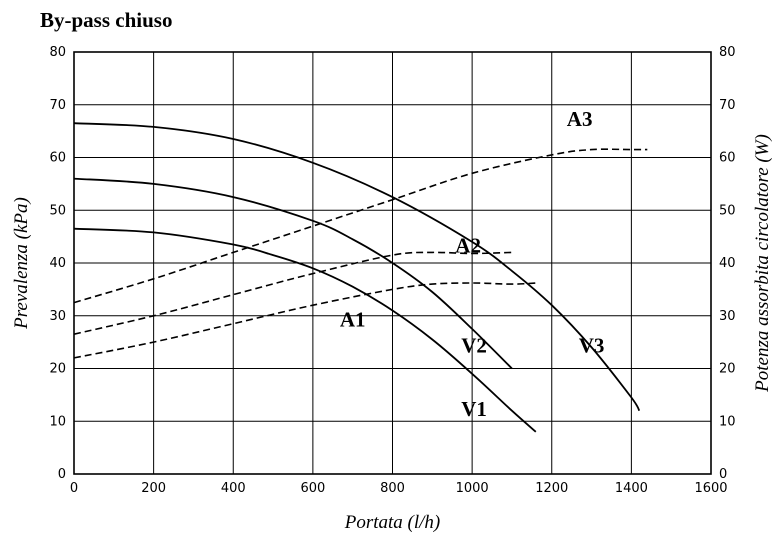 This screenshot has width=779, height=542. I want to click on y2-tick-label: 70, so click(727, 105).